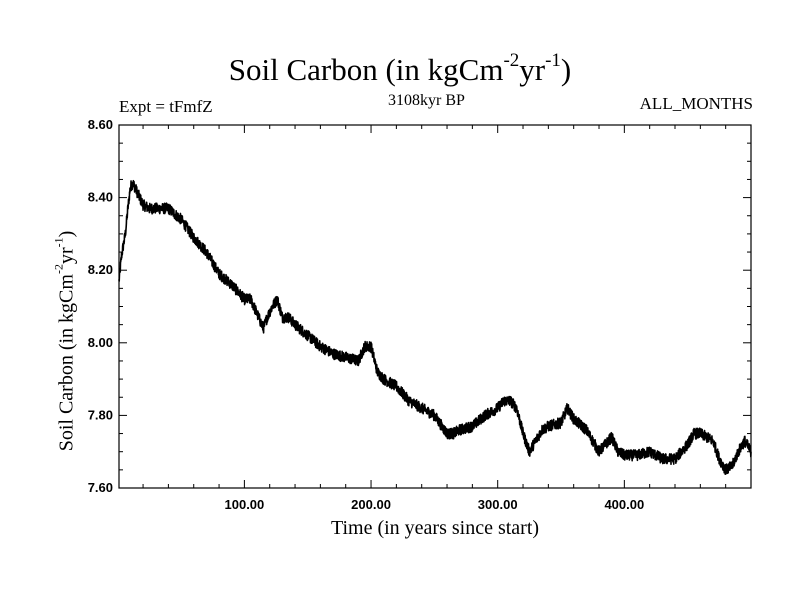 The height and width of the screenshot is (600, 800). Describe the element at coordinates (624, 504) in the screenshot. I see `x-tick-label: 400.00` at that location.